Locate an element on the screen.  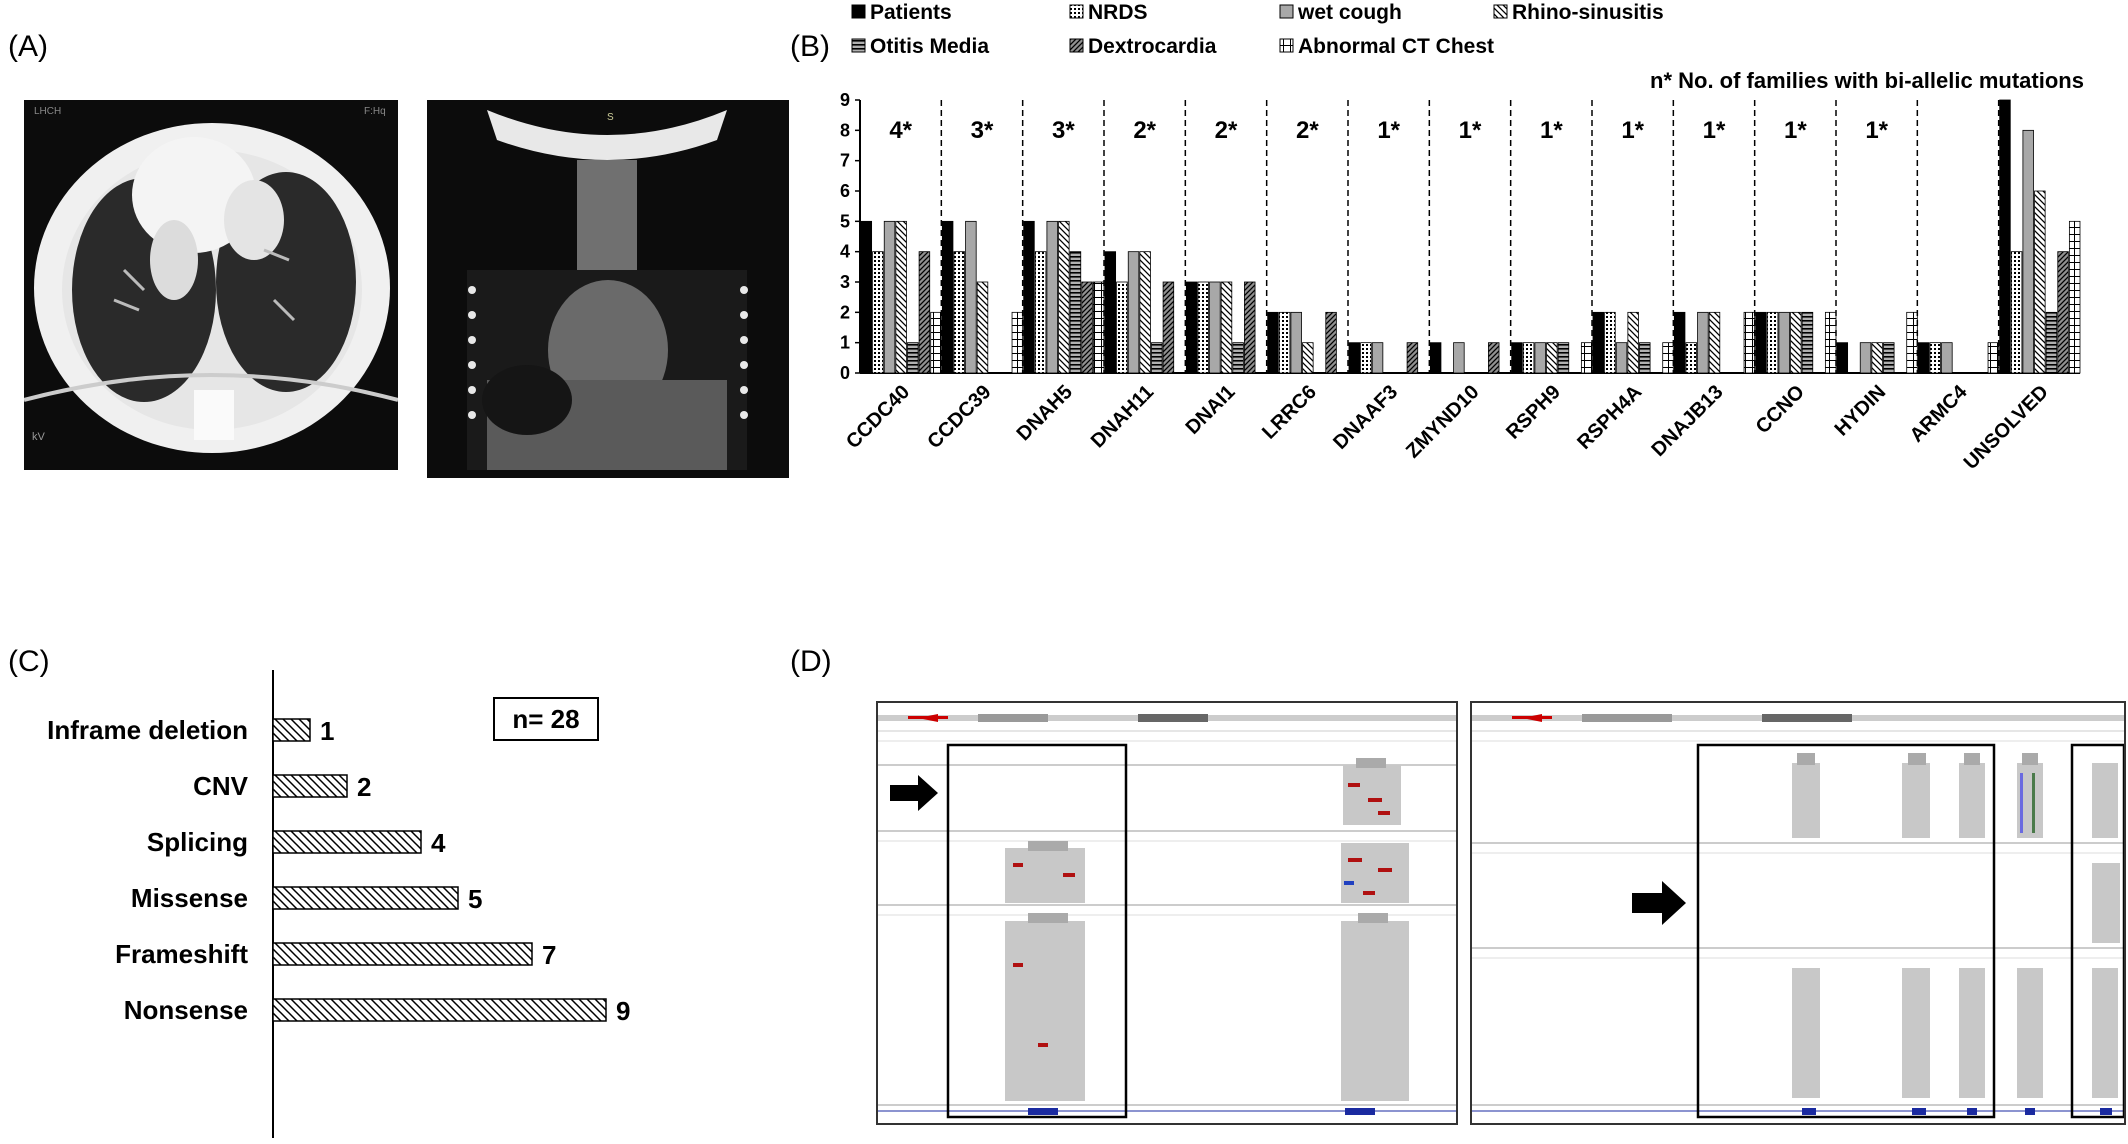
bar-armc4-abnormal-ct-chest is located at coordinates (1993, 358).